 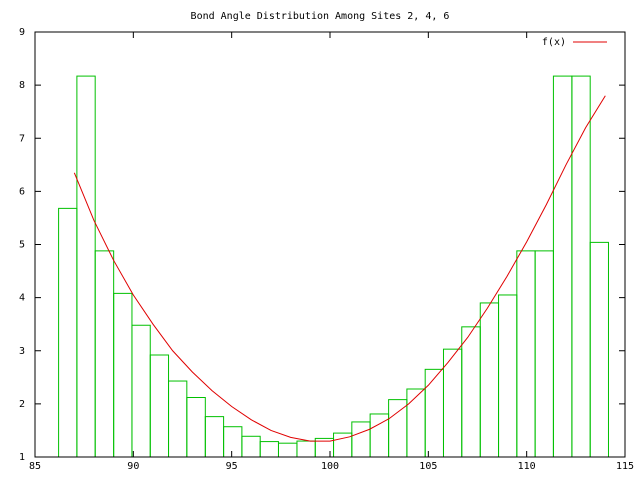 What do you see at coordinates (22, 457) in the screenshot?
I see `y-tick-label: 1` at bounding box center [22, 457].